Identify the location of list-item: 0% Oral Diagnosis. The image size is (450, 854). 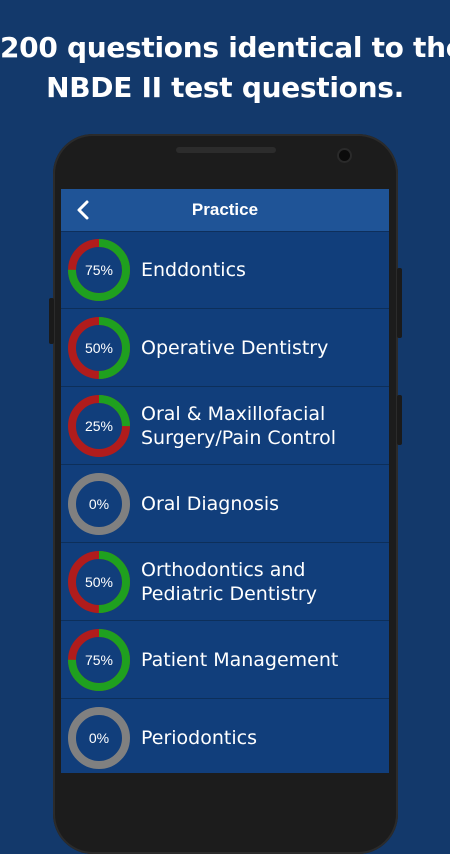
(225, 504).